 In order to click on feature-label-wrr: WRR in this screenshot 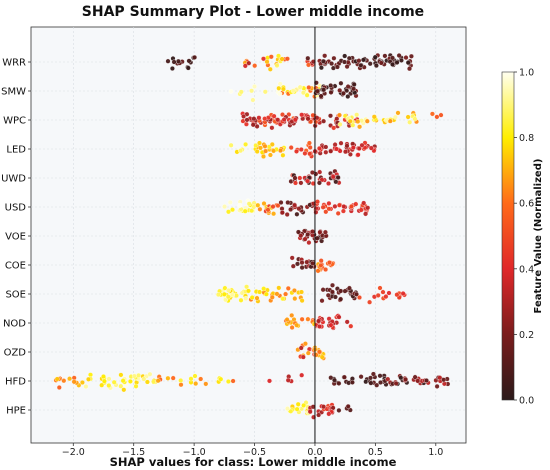, I will do `click(14, 63)`.